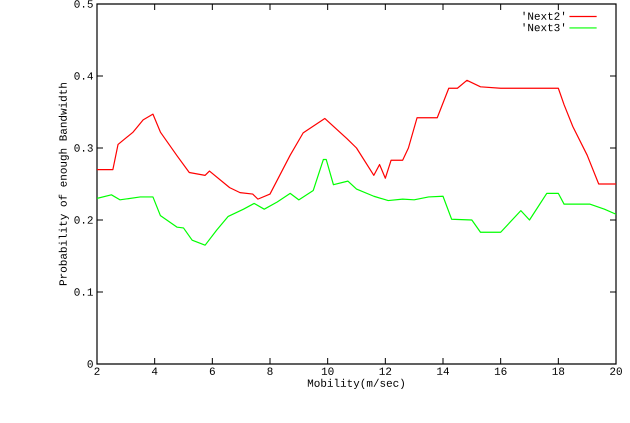 This screenshot has height=423, width=630. I want to click on x-tick-label: 18, so click(558, 371).